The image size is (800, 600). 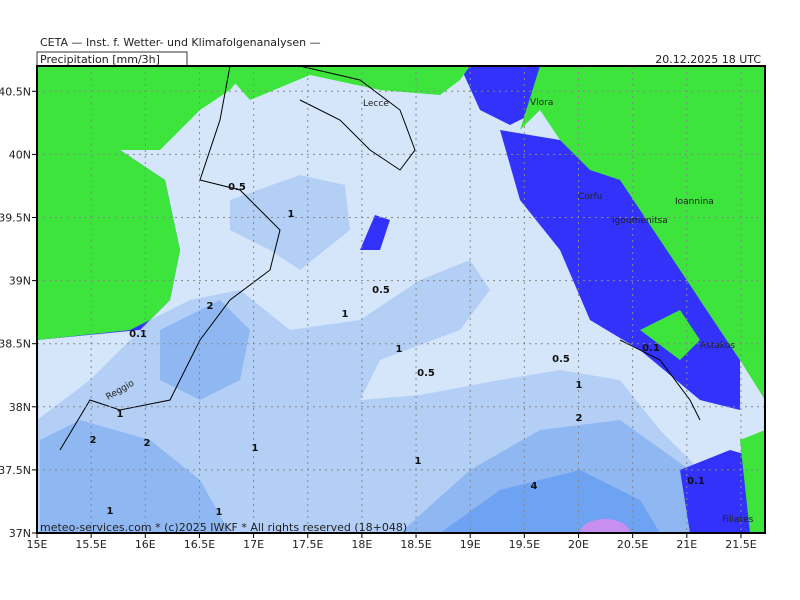 What do you see at coordinates (708, 59) in the screenshot?
I see `header-time: 20.12.2025 18 UTC` at bounding box center [708, 59].